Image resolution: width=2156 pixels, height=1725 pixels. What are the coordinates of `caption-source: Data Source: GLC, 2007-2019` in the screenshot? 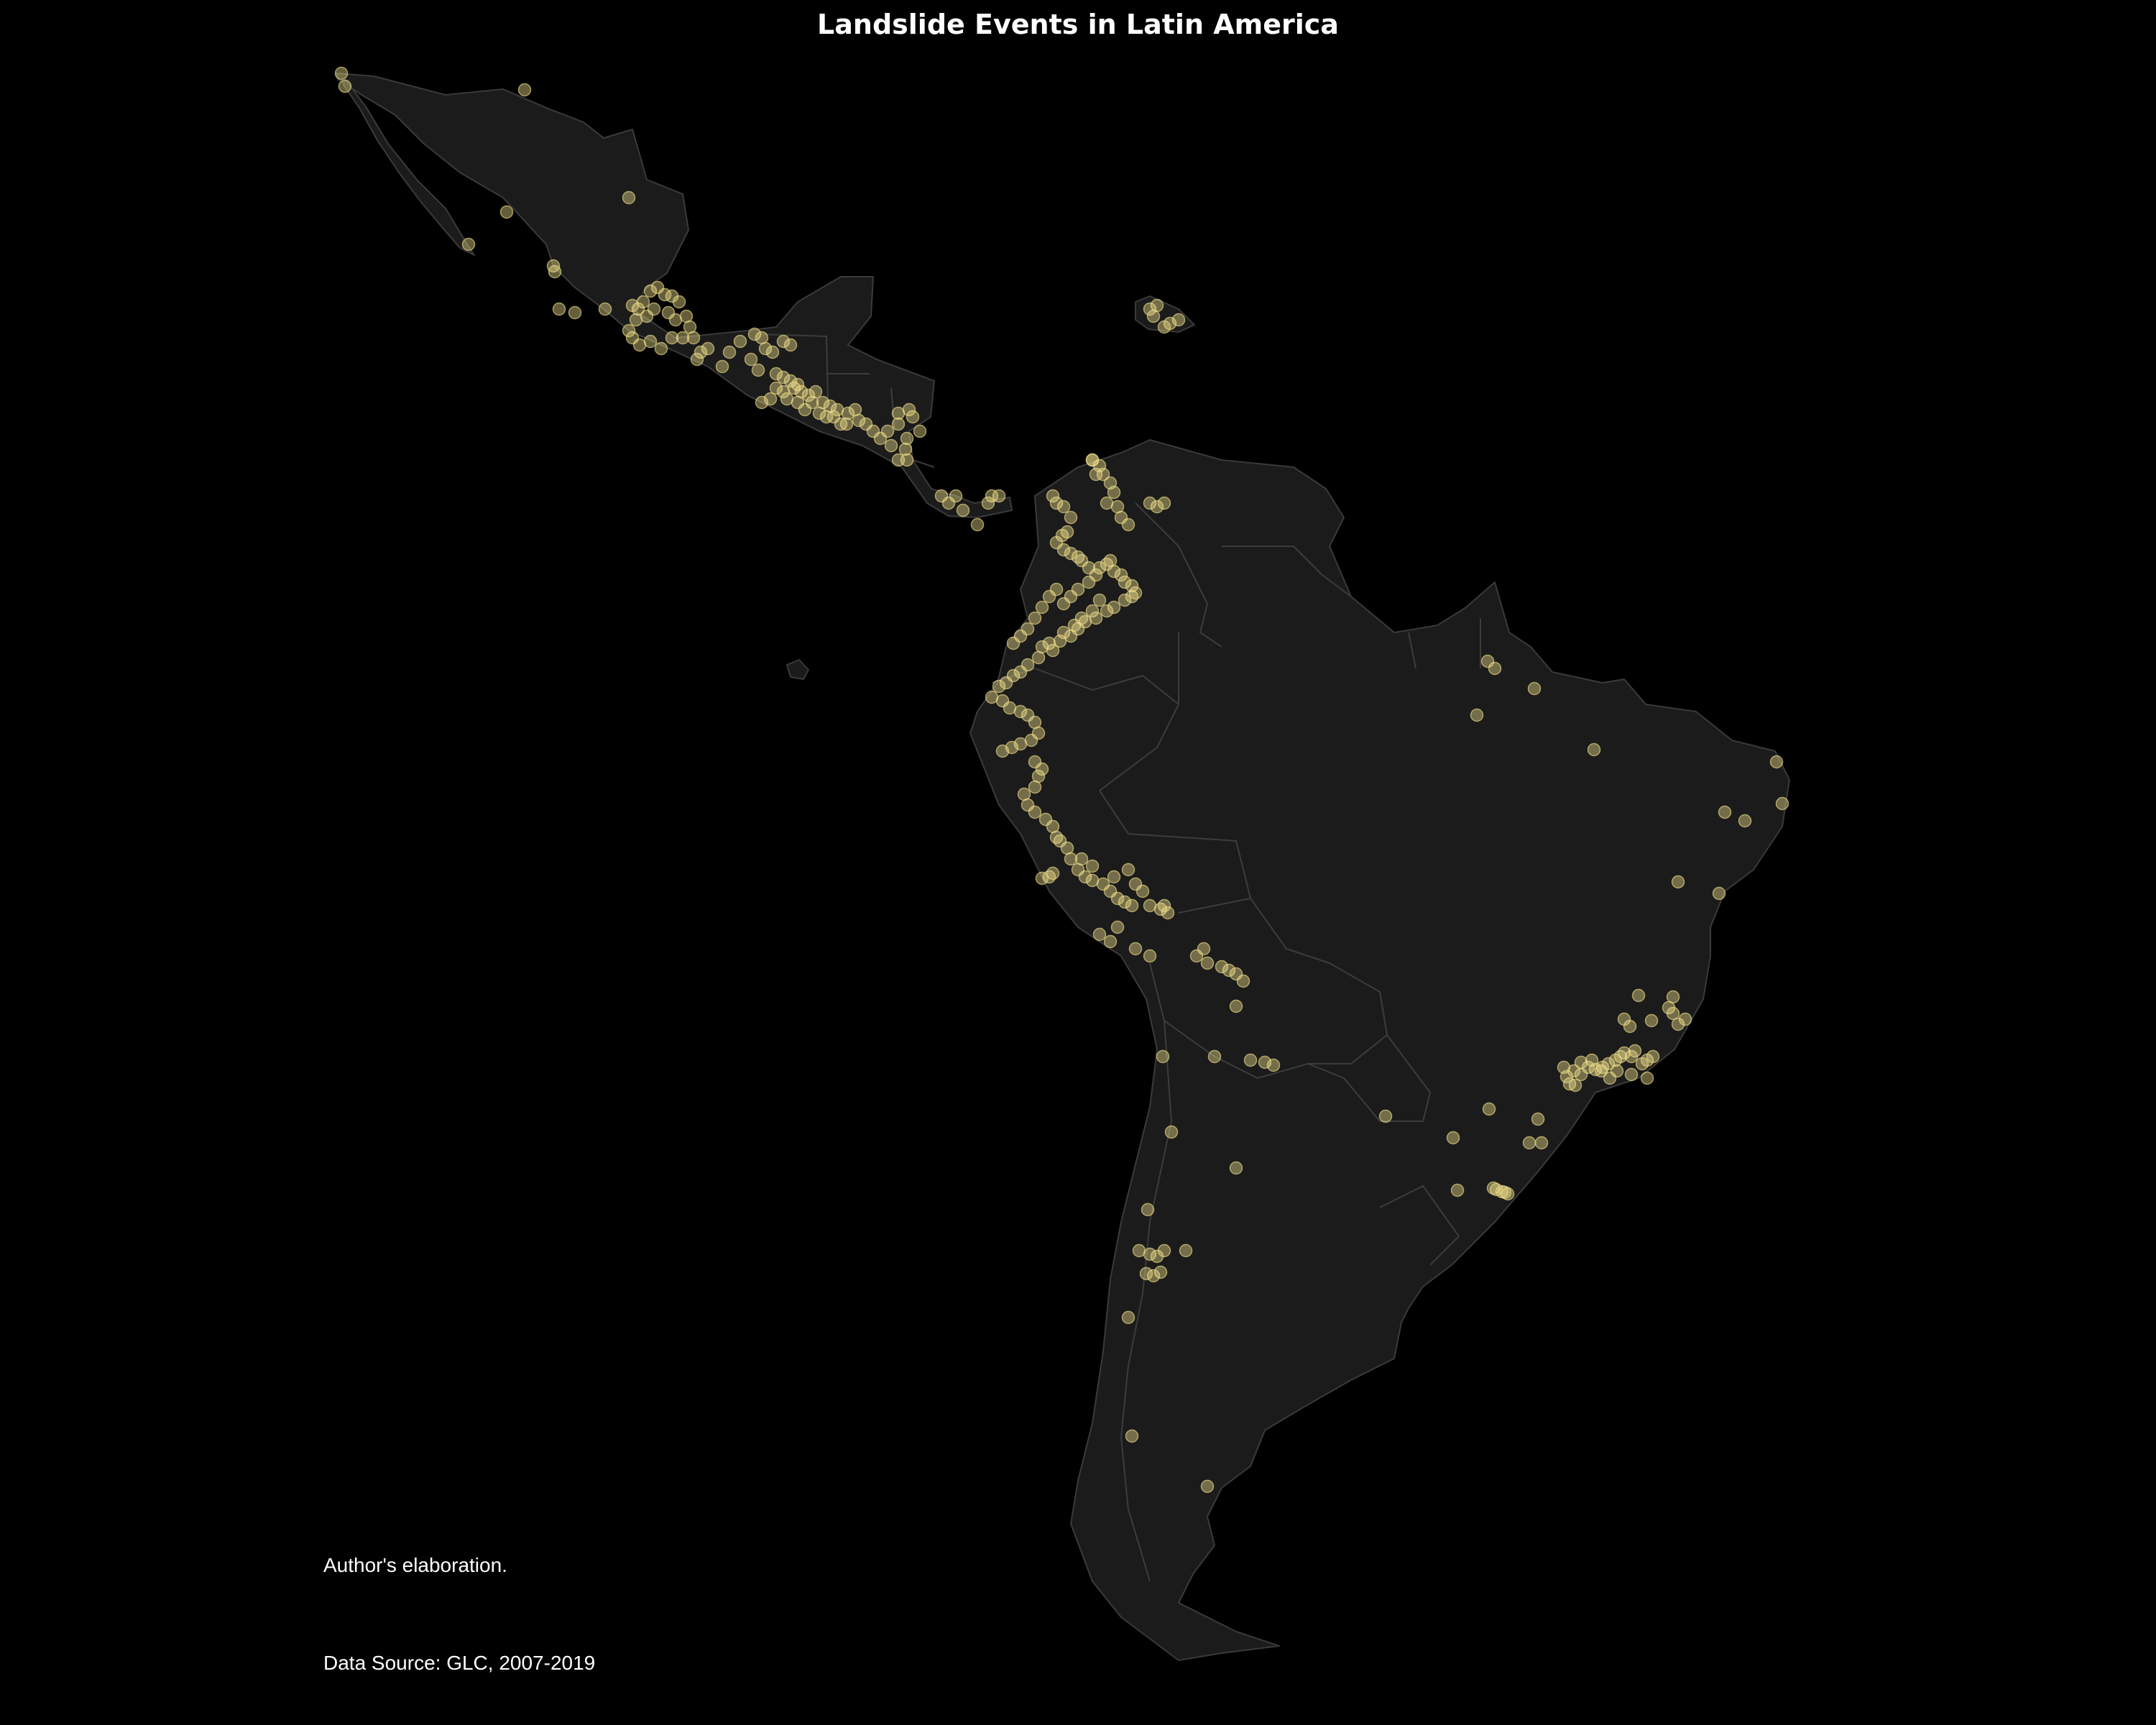 It's located at (459, 1663).